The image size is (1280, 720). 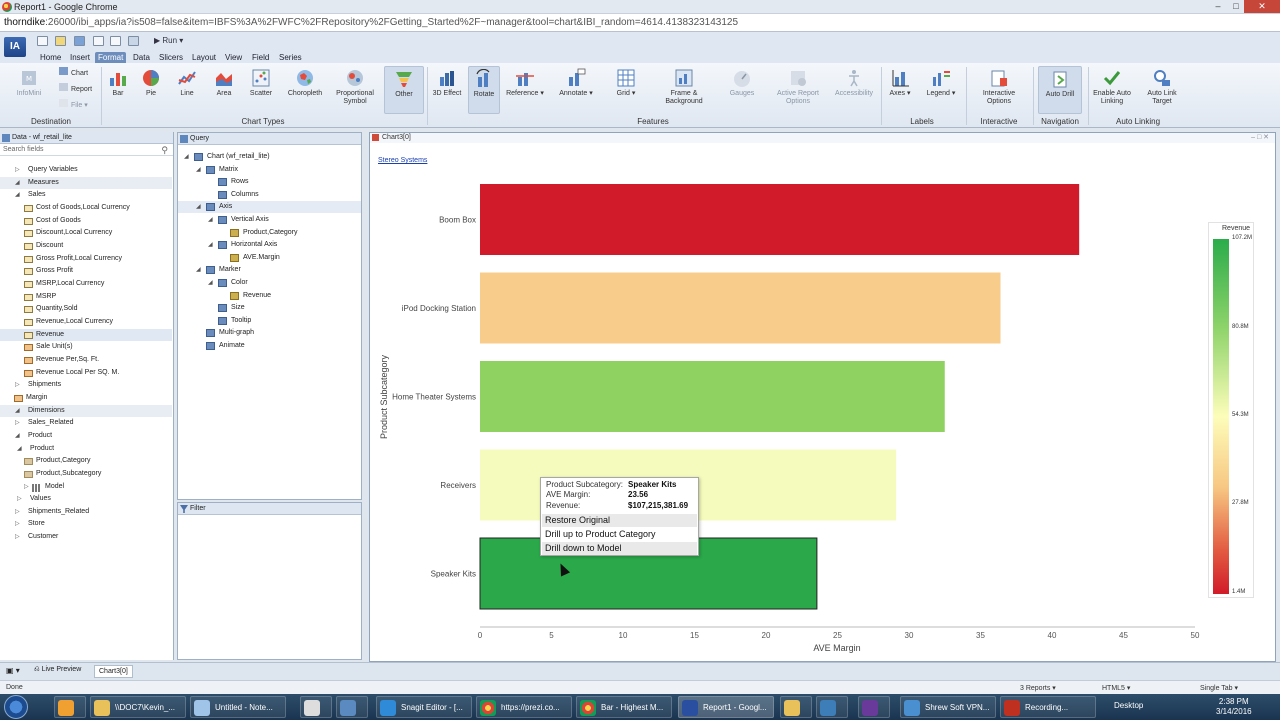 What do you see at coordinates (1038, 688) in the screenshot?
I see `reports-indicator: 3 Reports ▾` at bounding box center [1038, 688].